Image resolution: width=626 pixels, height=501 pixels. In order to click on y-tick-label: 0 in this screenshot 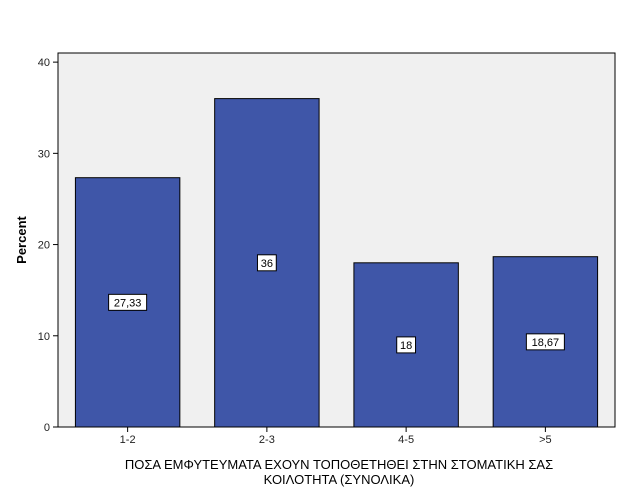, I will do `click(47, 428)`.